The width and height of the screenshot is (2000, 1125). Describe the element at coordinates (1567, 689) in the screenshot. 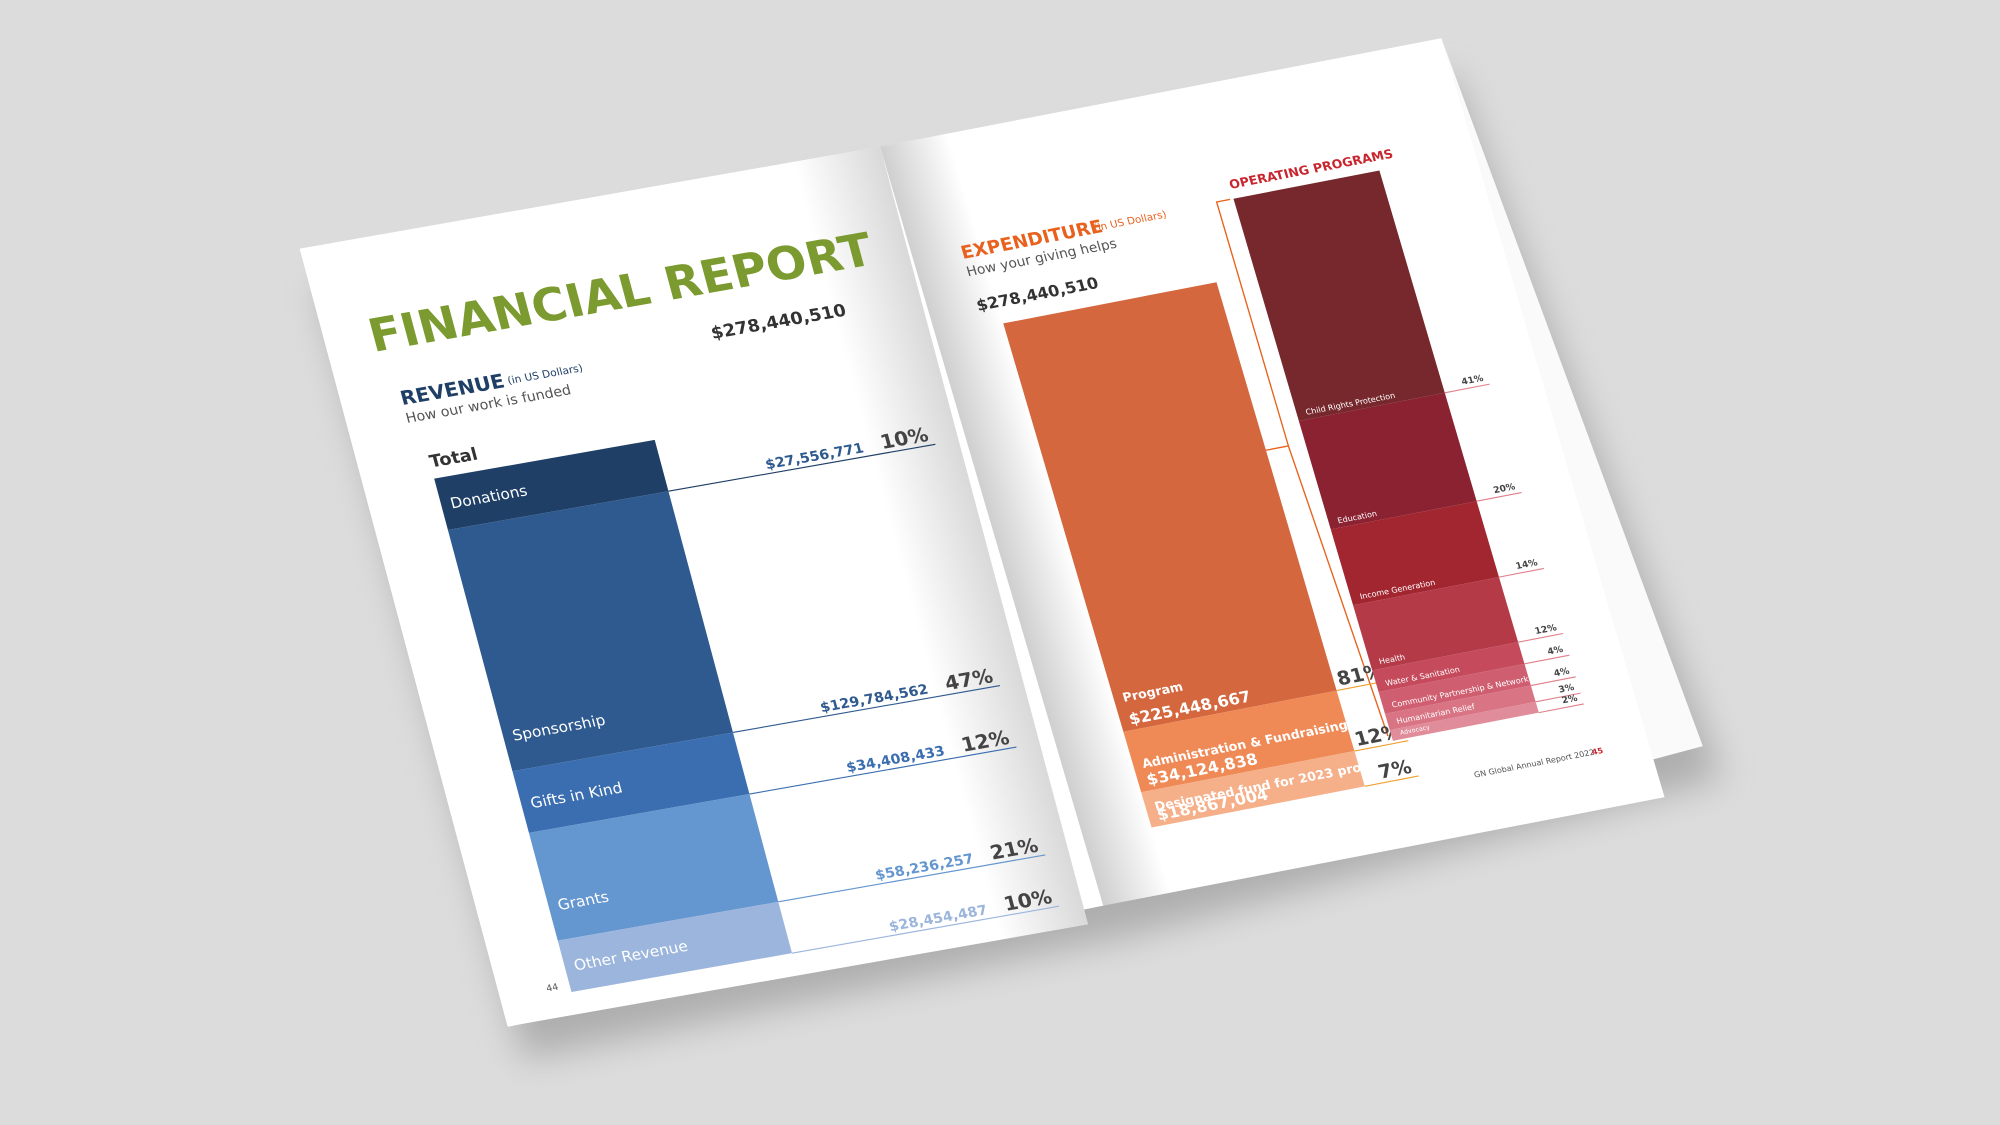

I see `segment-share: 3%` at that location.